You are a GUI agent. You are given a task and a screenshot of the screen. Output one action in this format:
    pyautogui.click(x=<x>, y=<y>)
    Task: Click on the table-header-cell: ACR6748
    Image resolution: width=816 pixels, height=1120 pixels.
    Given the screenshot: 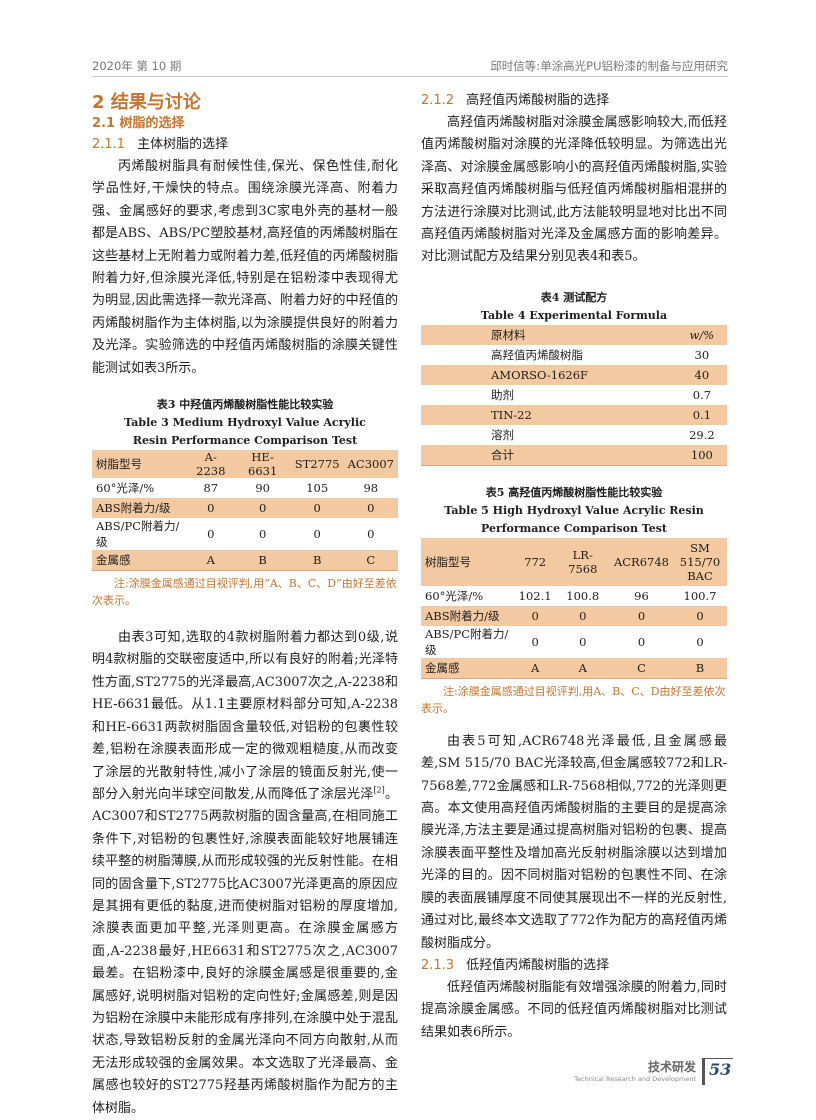 What is the action you would take?
    pyautogui.click(x=641, y=561)
    